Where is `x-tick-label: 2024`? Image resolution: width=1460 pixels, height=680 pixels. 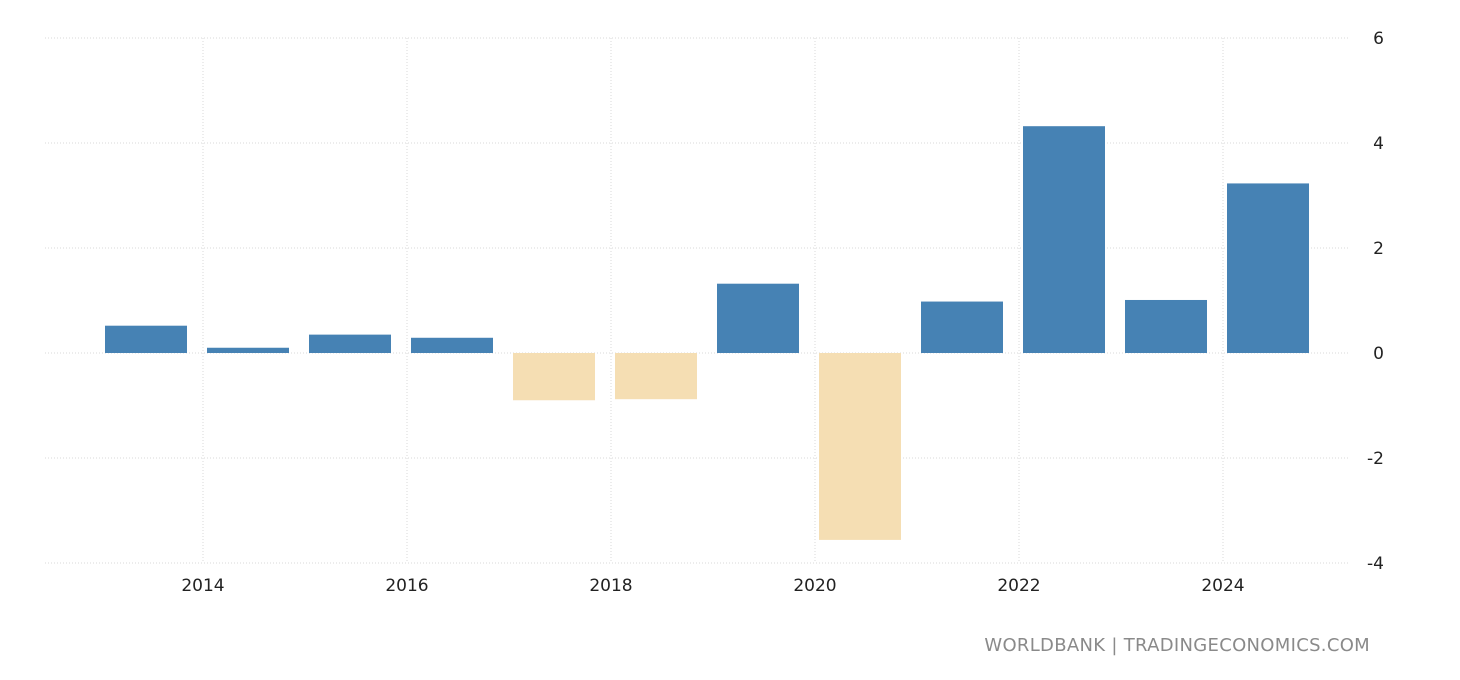
x-tick-label: 2024 is located at coordinates (1222, 586).